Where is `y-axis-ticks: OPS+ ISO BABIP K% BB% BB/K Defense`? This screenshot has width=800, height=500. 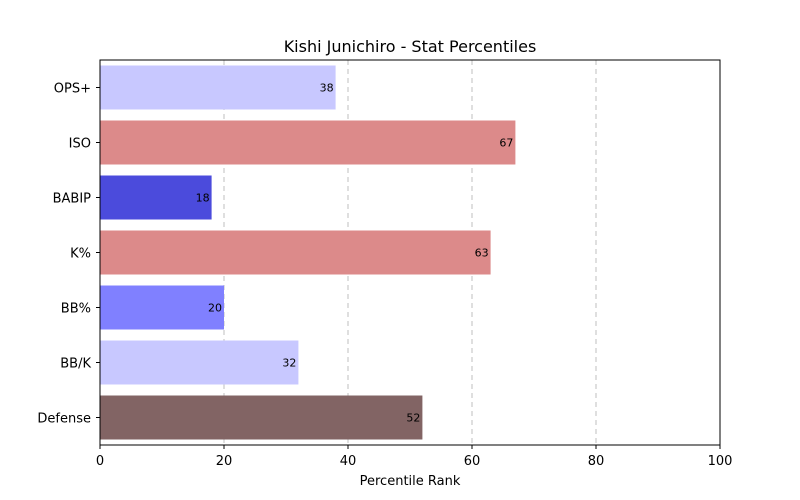
y-axis-ticks: OPS+ ISO BABIP K% BB% BB/K Defense is located at coordinates (68, 254).